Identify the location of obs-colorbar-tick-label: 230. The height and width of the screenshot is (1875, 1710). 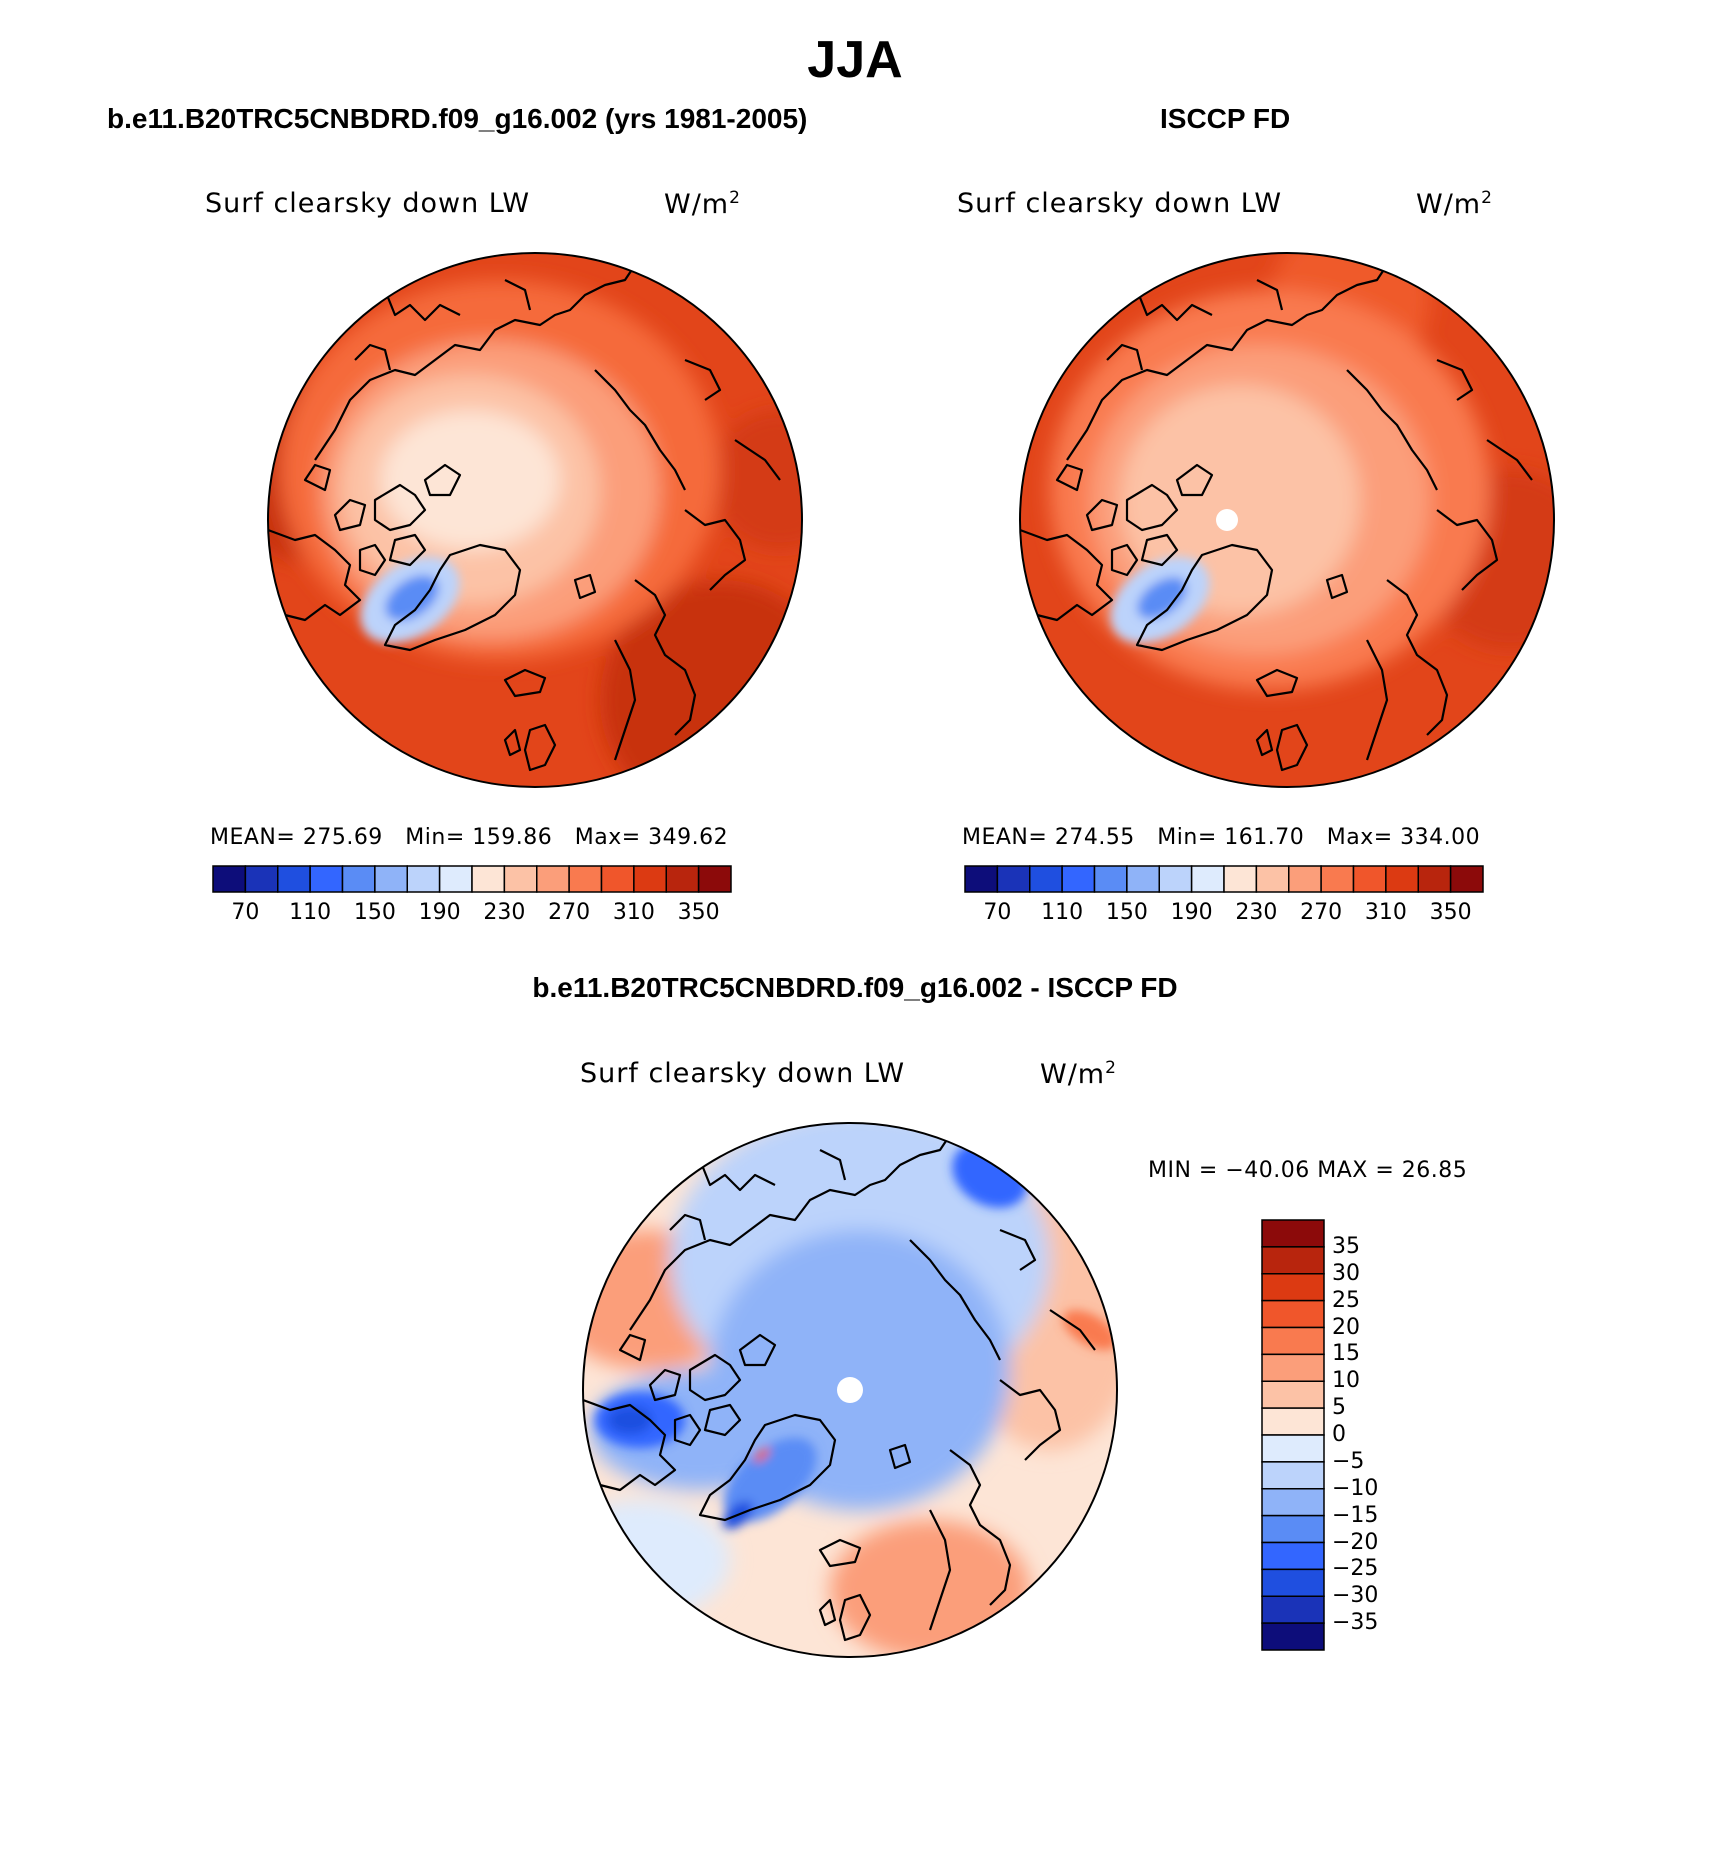
(1256, 912).